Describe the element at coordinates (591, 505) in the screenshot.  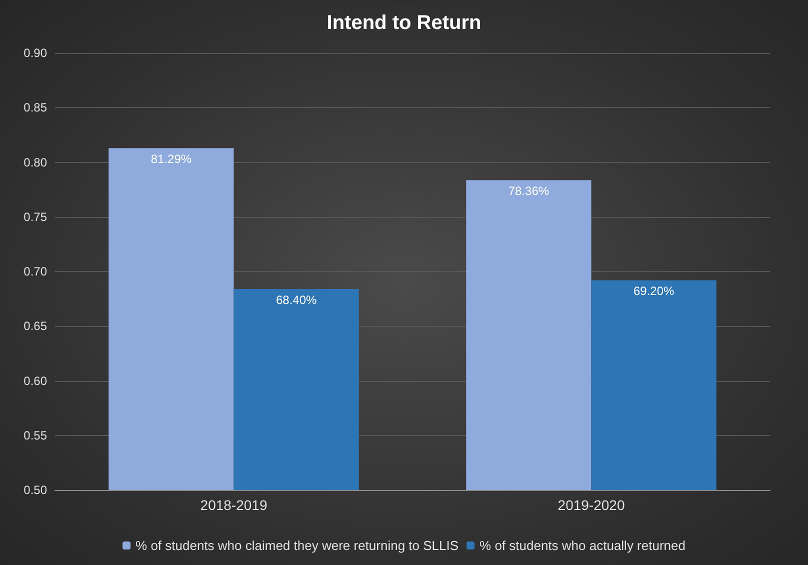
I see `x-tick-label: 2019-2020` at that location.